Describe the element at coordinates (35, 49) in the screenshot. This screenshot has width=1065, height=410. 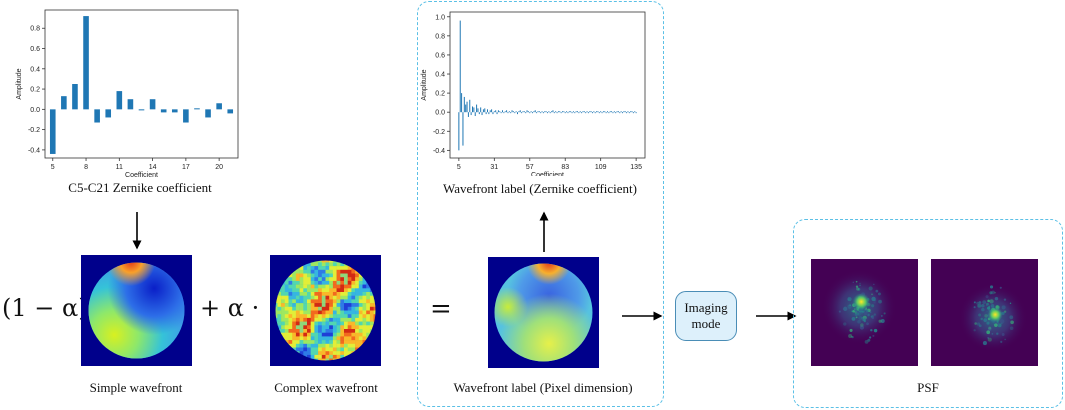
I see `y-tick-label: 0.6` at that location.